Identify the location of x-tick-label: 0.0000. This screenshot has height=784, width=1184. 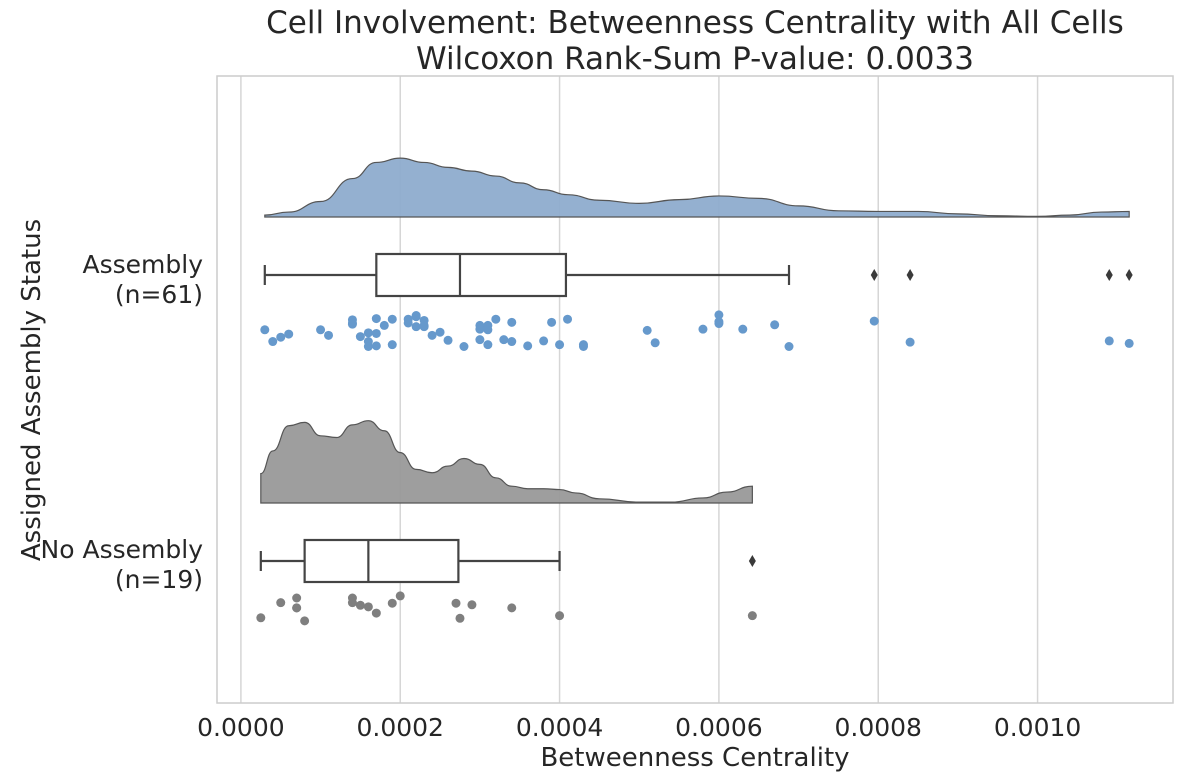
(240, 727).